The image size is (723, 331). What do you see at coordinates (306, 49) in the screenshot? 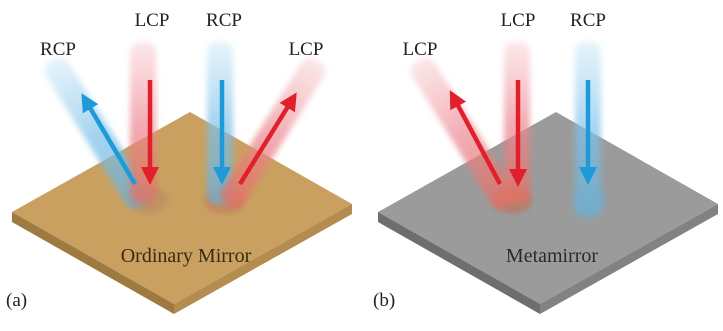
I see `beam-label-lcp-2: LCP` at bounding box center [306, 49].